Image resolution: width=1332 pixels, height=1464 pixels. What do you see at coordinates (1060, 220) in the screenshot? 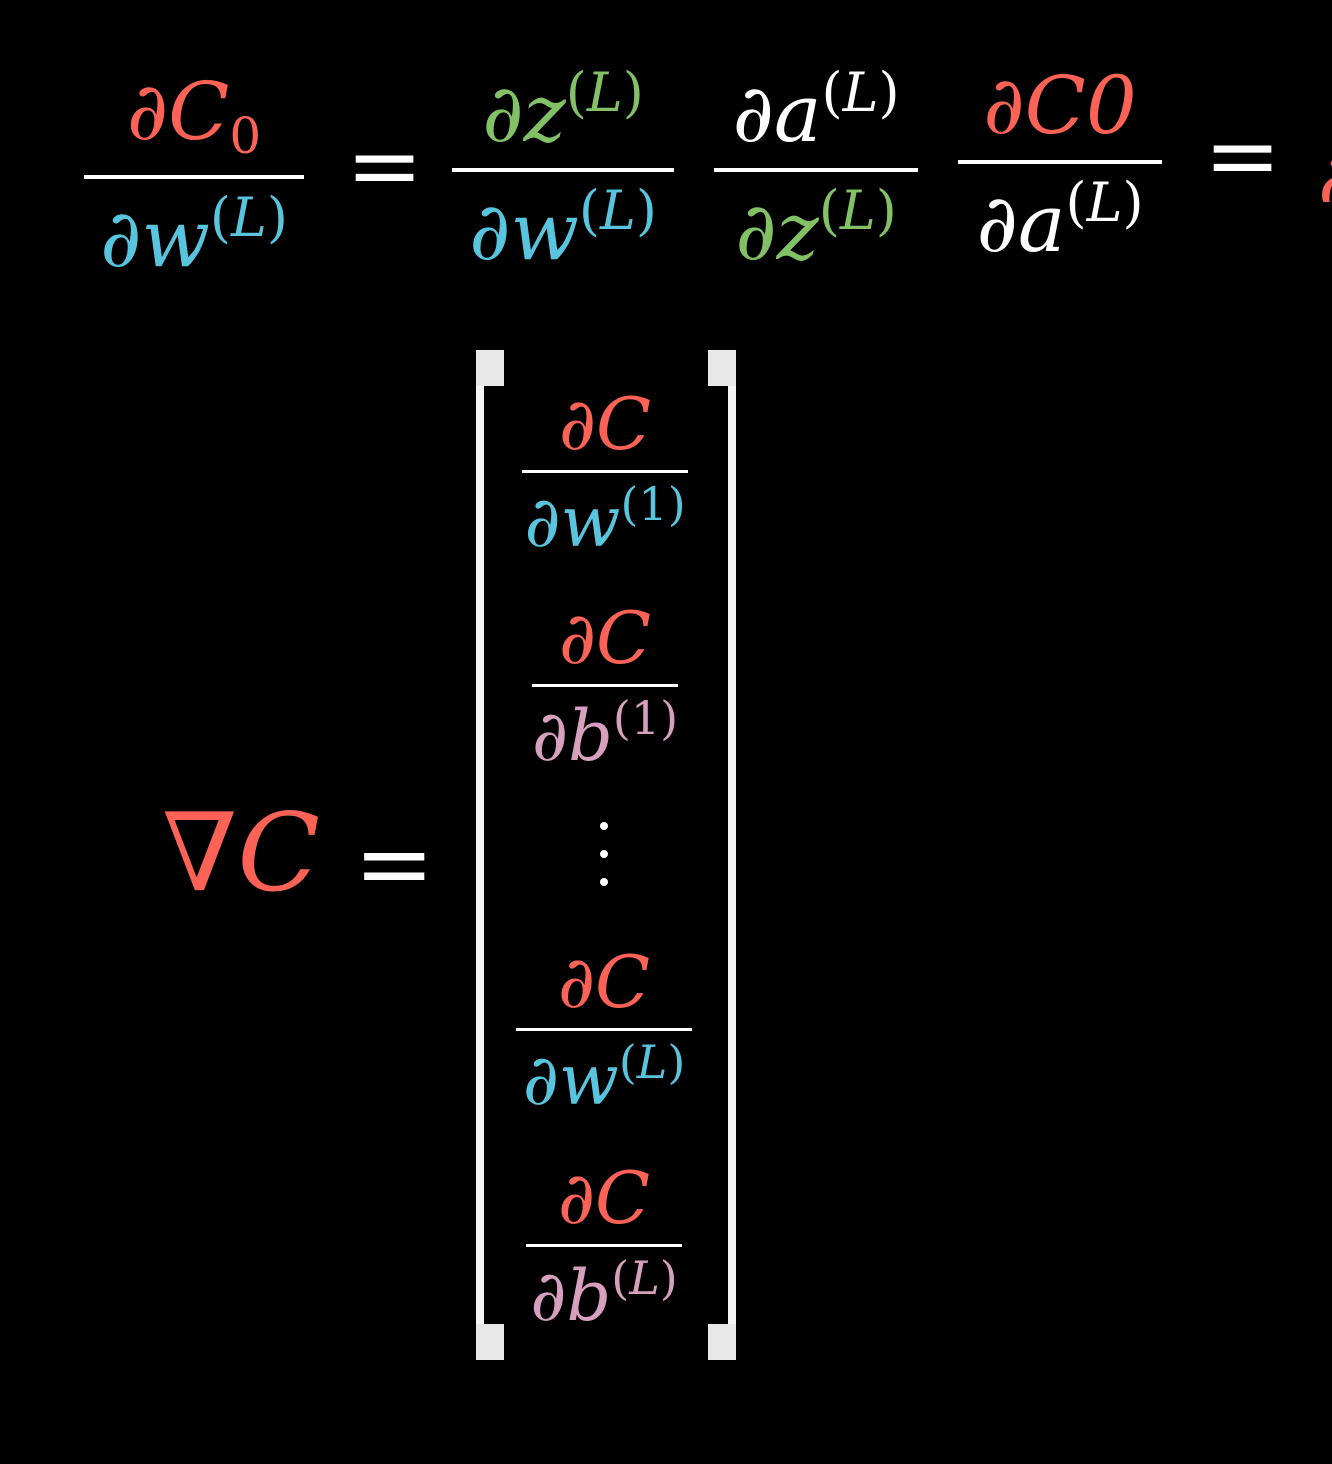
I see `da-denominator: ∂a(L)` at bounding box center [1060, 220].